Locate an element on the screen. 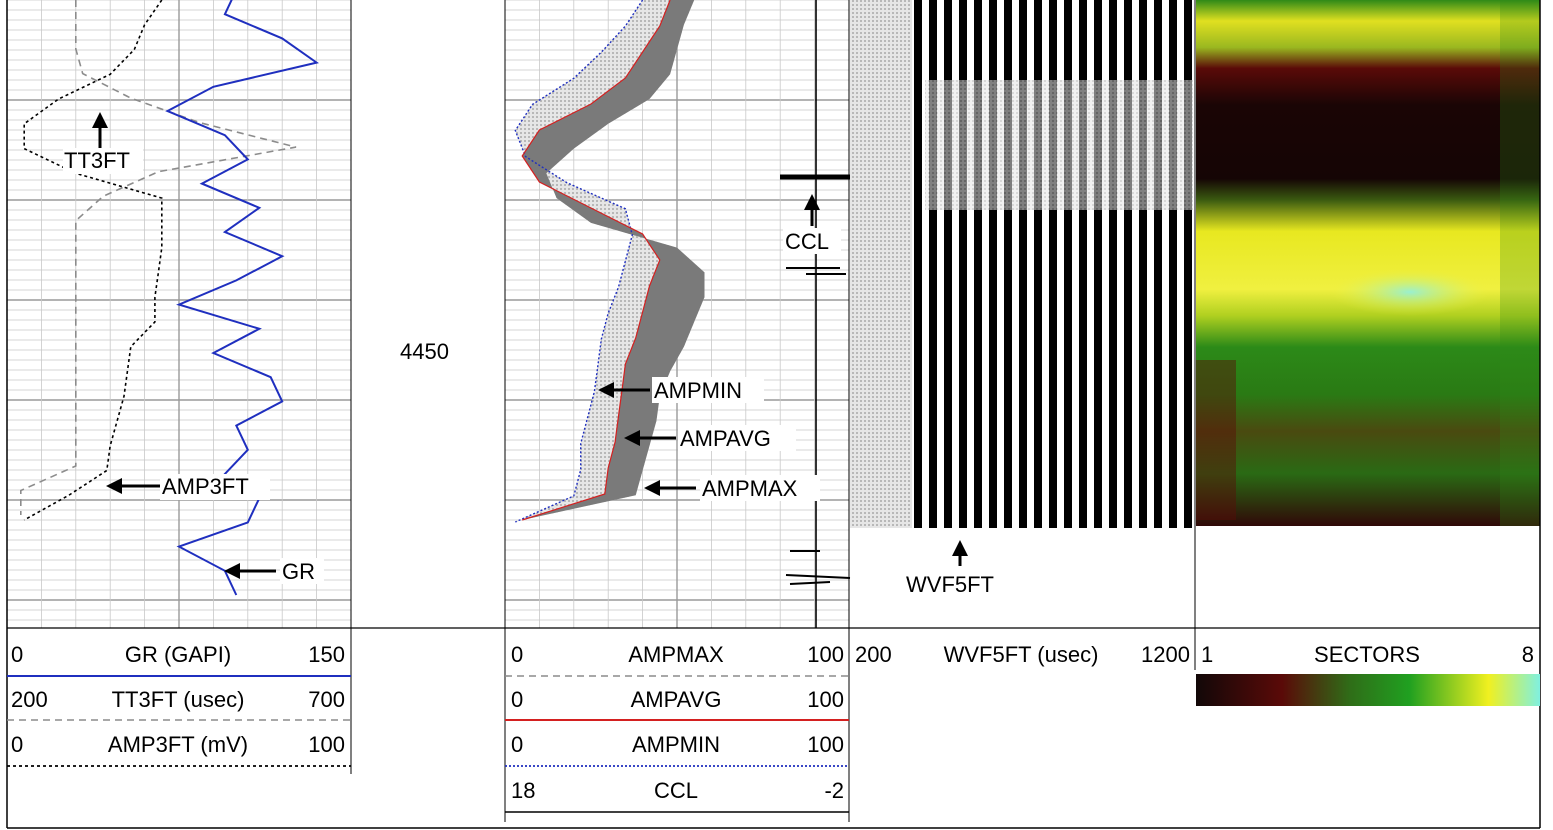 The image size is (1553, 830). ampmin-header-row: 0 AMPMIN 100 is located at coordinates (677, 749).